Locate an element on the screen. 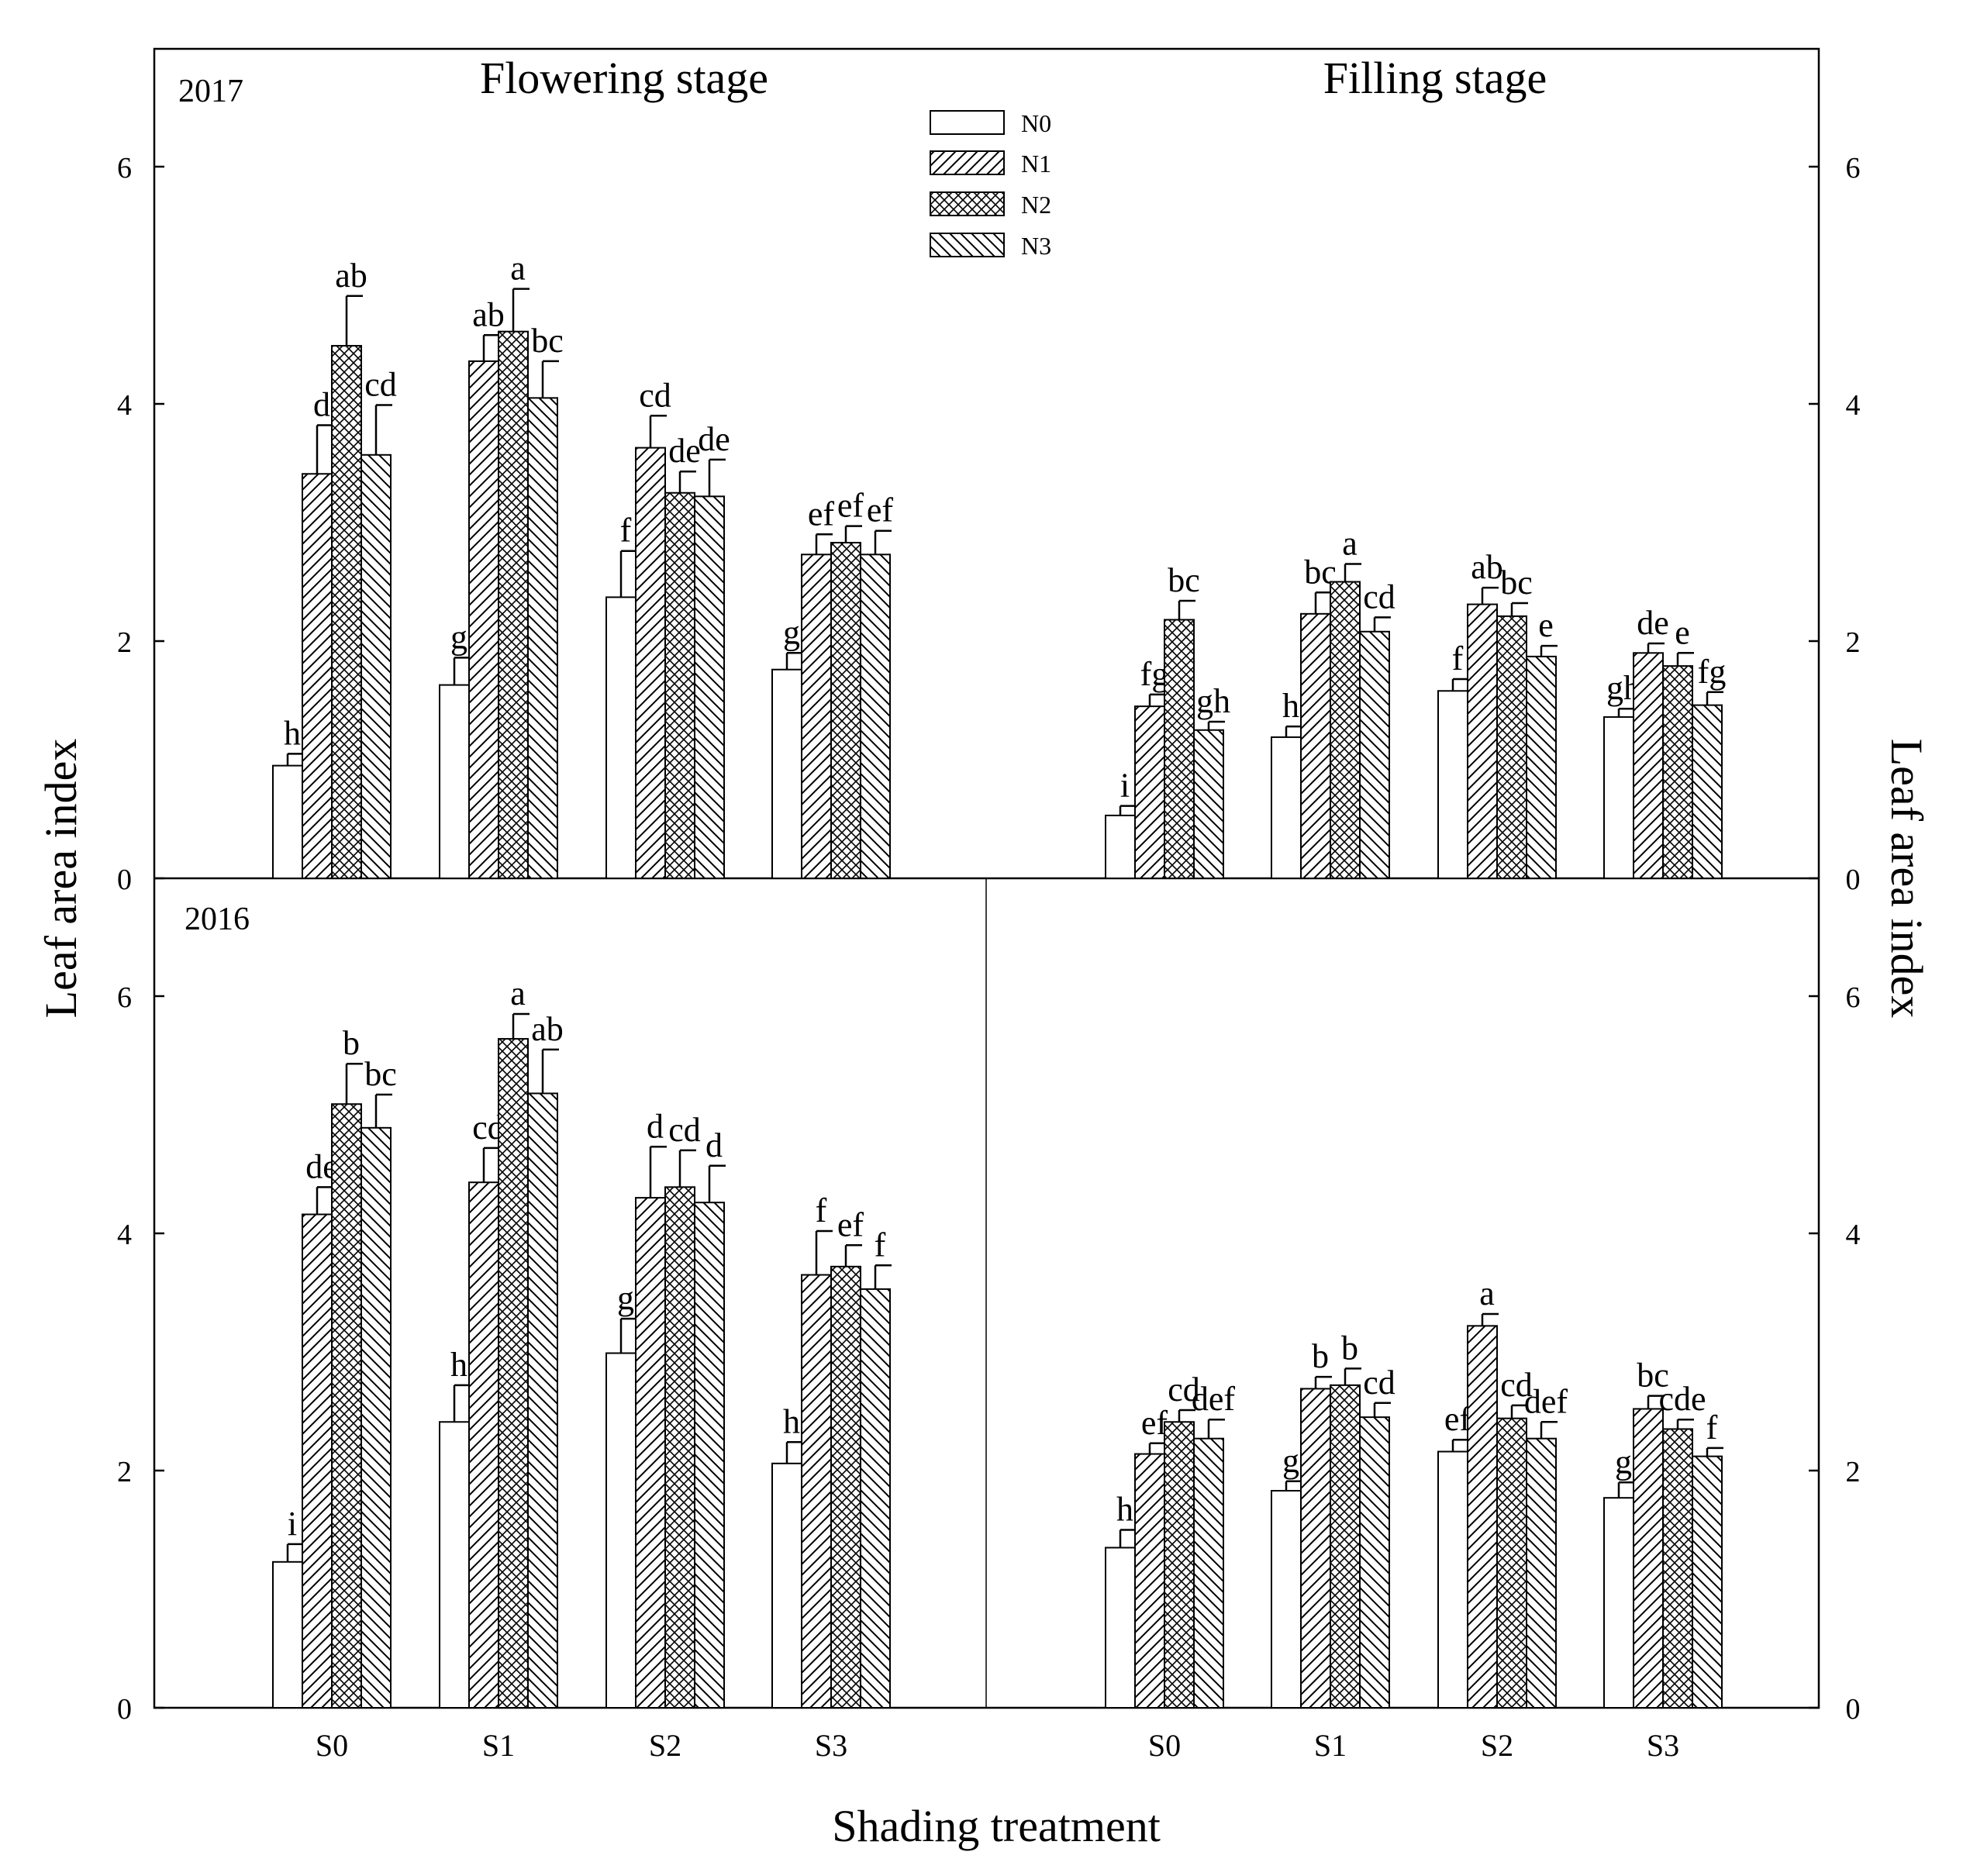 The width and height of the screenshot is (1963, 1876). y-axis-label-right: Leaf area index is located at coordinates (1907, 879).